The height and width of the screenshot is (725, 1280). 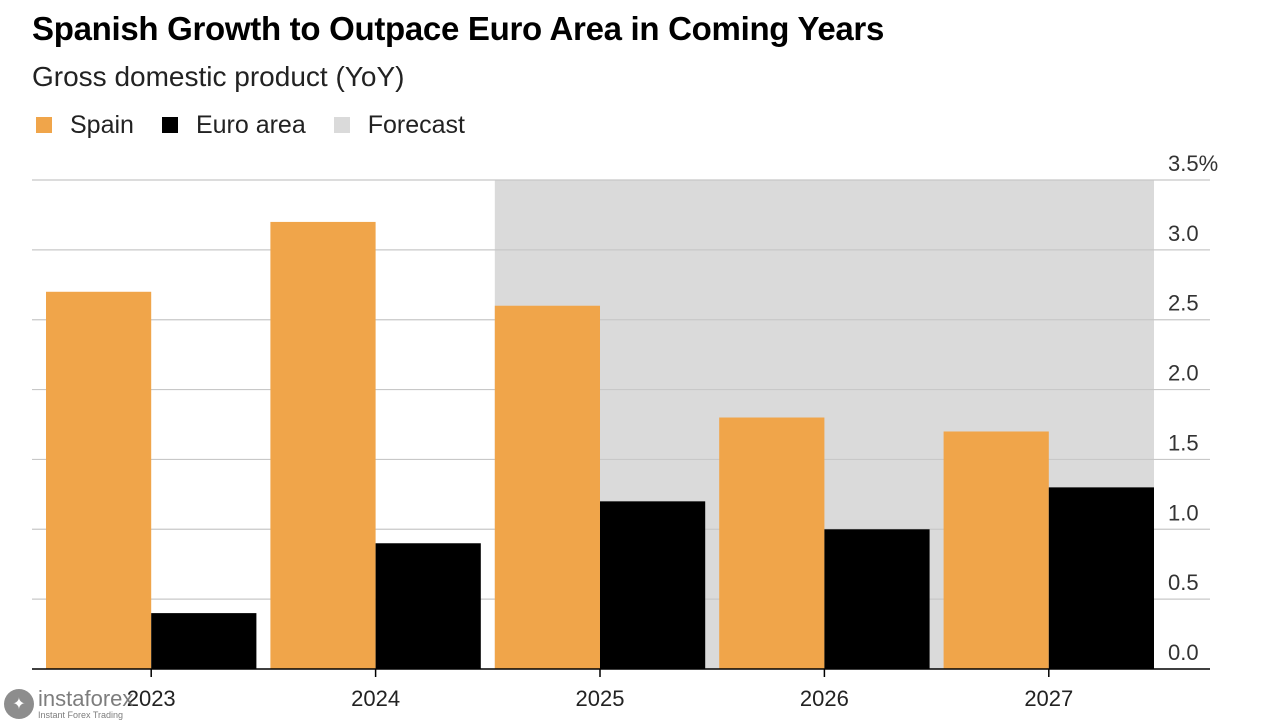 What do you see at coordinates (341, 125) in the screenshot?
I see `legend-swatch-forecast` at bounding box center [341, 125].